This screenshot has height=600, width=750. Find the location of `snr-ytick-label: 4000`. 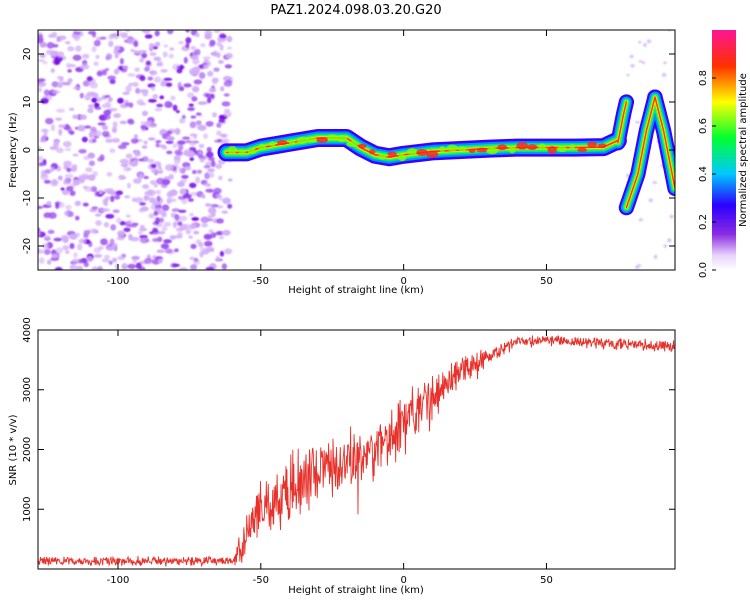

snr-ytick-label: 4000 is located at coordinates (27, 329).